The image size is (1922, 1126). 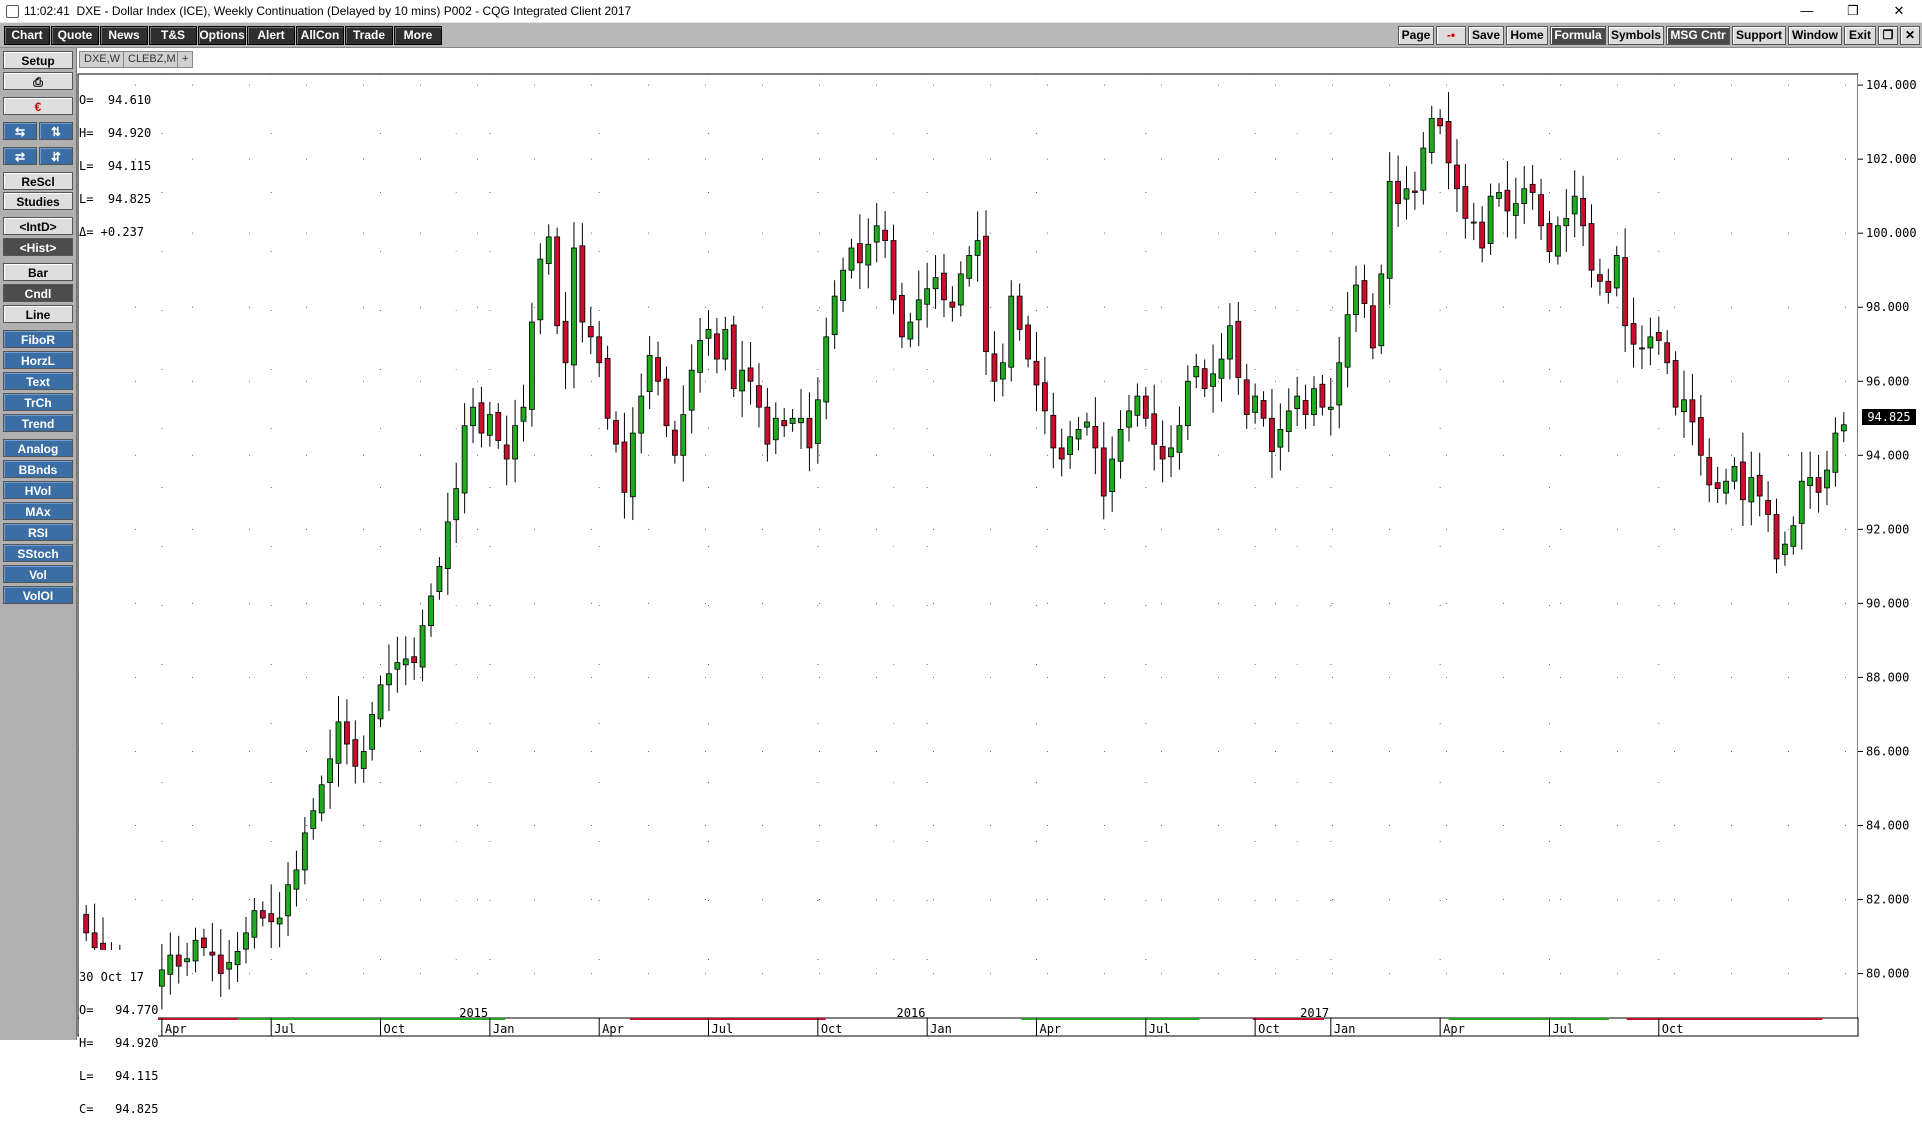 I want to click on symbols-button: Symbols, so click(x=1636, y=35).